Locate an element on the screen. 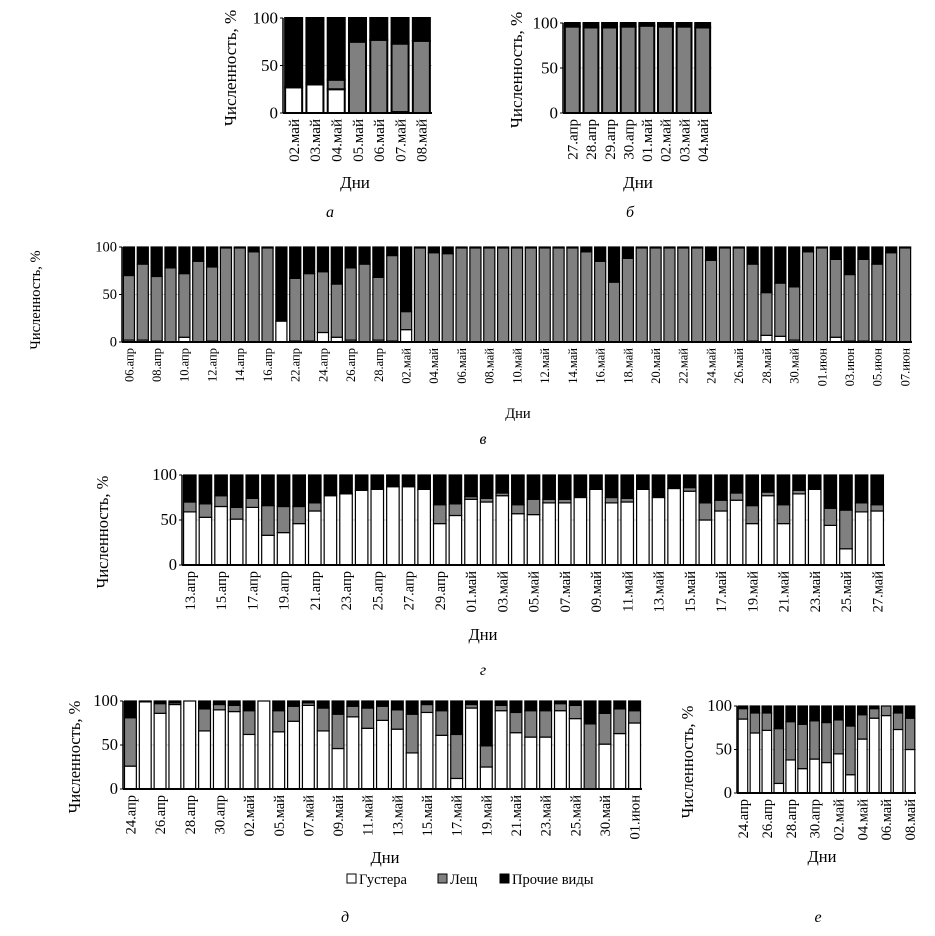 The image size is (935, 936). x-tick-label: 28.апр is located at coordinates (379, 365).